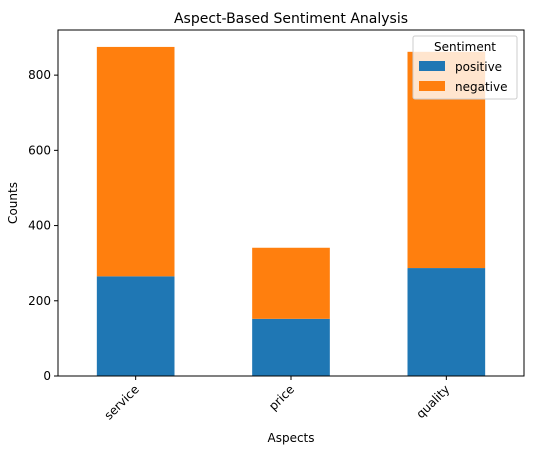  Describe the element at coordinates (290, 438) in the screenshot. I see `x-axis-label: Aspects` at that location.